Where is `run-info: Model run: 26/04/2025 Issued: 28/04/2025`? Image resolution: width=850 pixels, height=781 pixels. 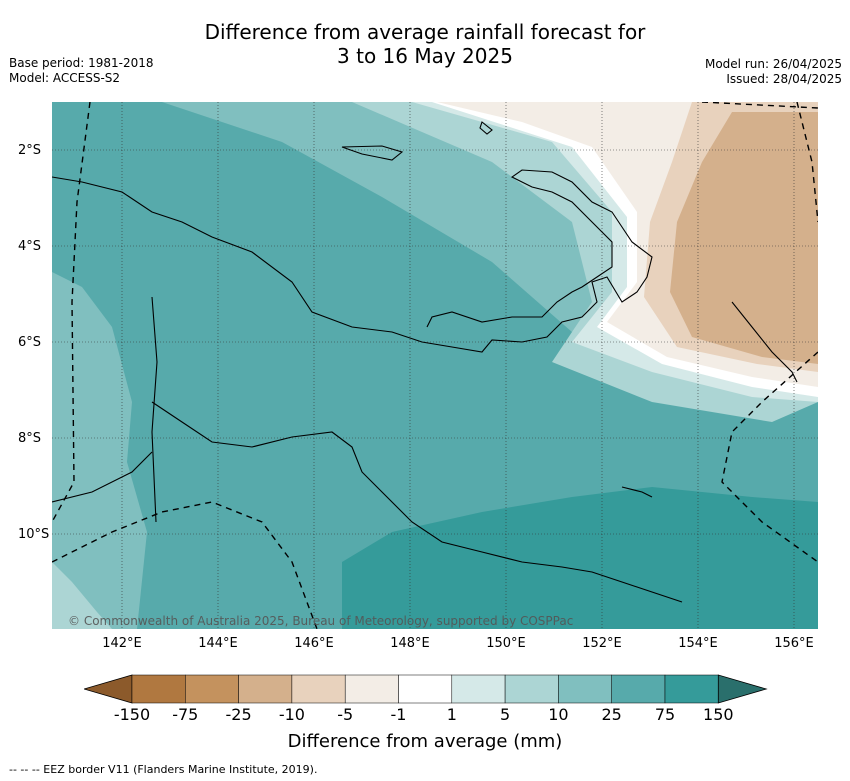 run-info: Model run: 26/04/2025 Issued: 28/04/2025 is located at coordinates (773, 72).